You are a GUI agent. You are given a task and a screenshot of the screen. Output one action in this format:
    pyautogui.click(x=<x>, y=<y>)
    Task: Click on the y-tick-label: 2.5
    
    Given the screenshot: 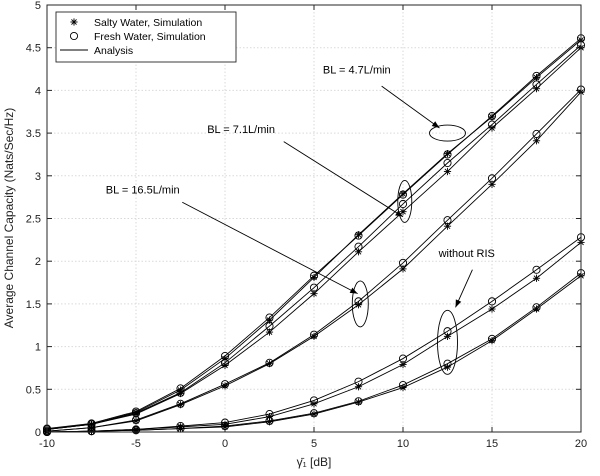 What is the action you would take?
    pyautogui.click(x=33, y=220)
    